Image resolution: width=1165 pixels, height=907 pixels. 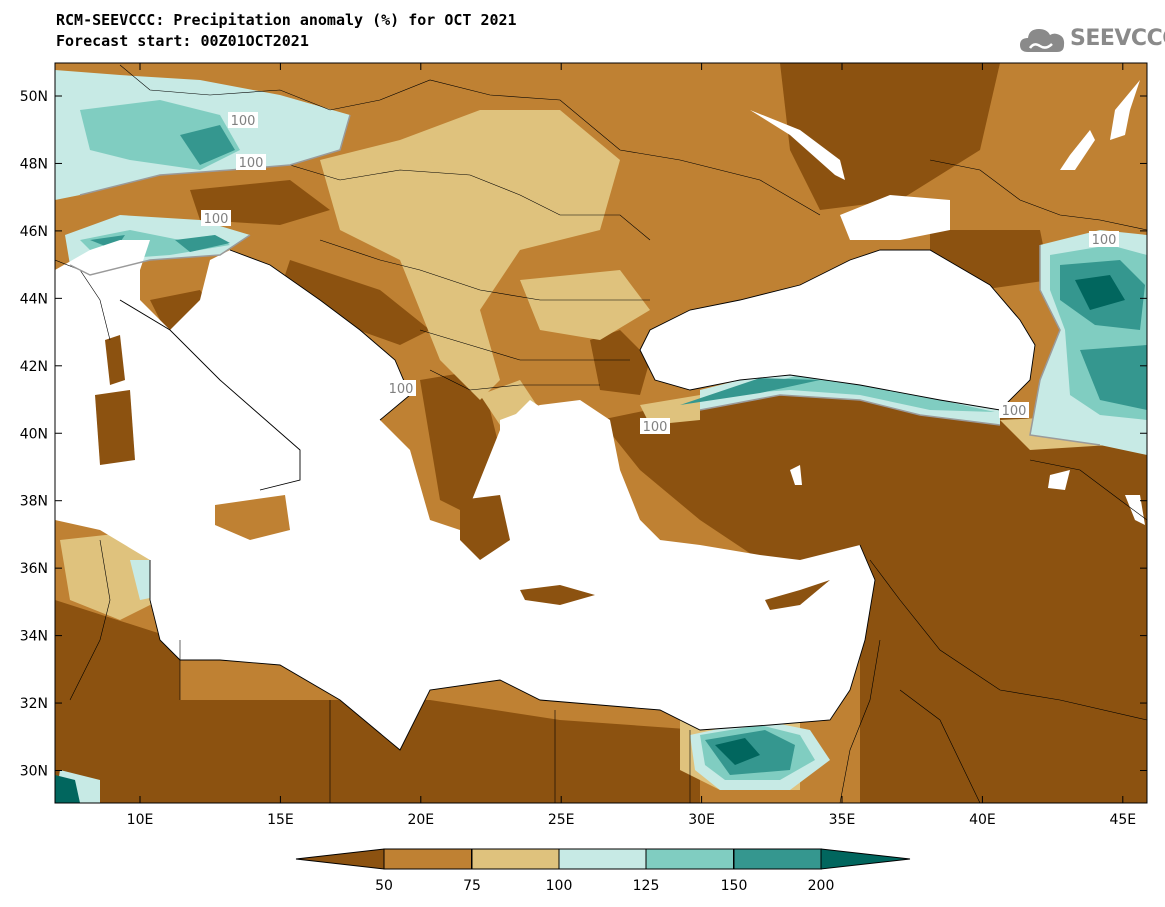 I want to click on legend-tick-label: 100, so click(x=559, y=886).